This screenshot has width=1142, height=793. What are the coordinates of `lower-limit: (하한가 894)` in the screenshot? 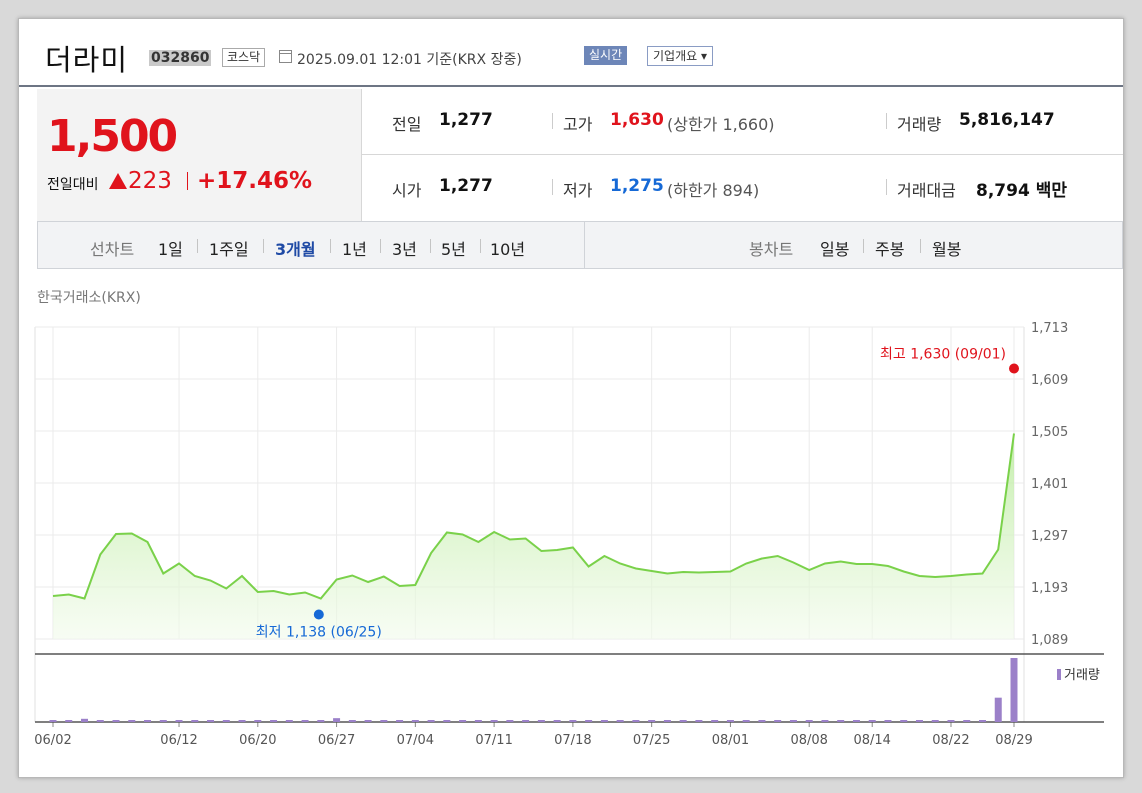 It's located at (713, 190).